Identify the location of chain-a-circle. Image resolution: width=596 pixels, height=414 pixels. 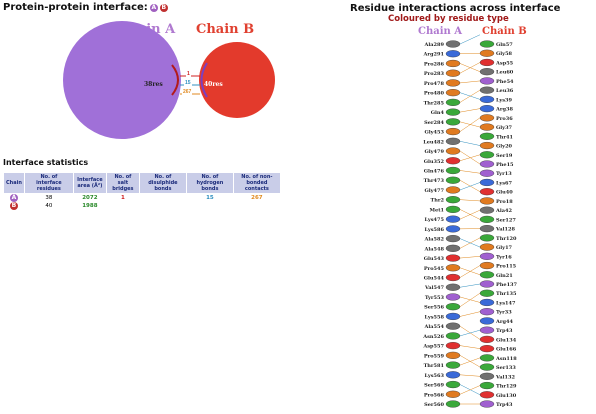
(122, 80).